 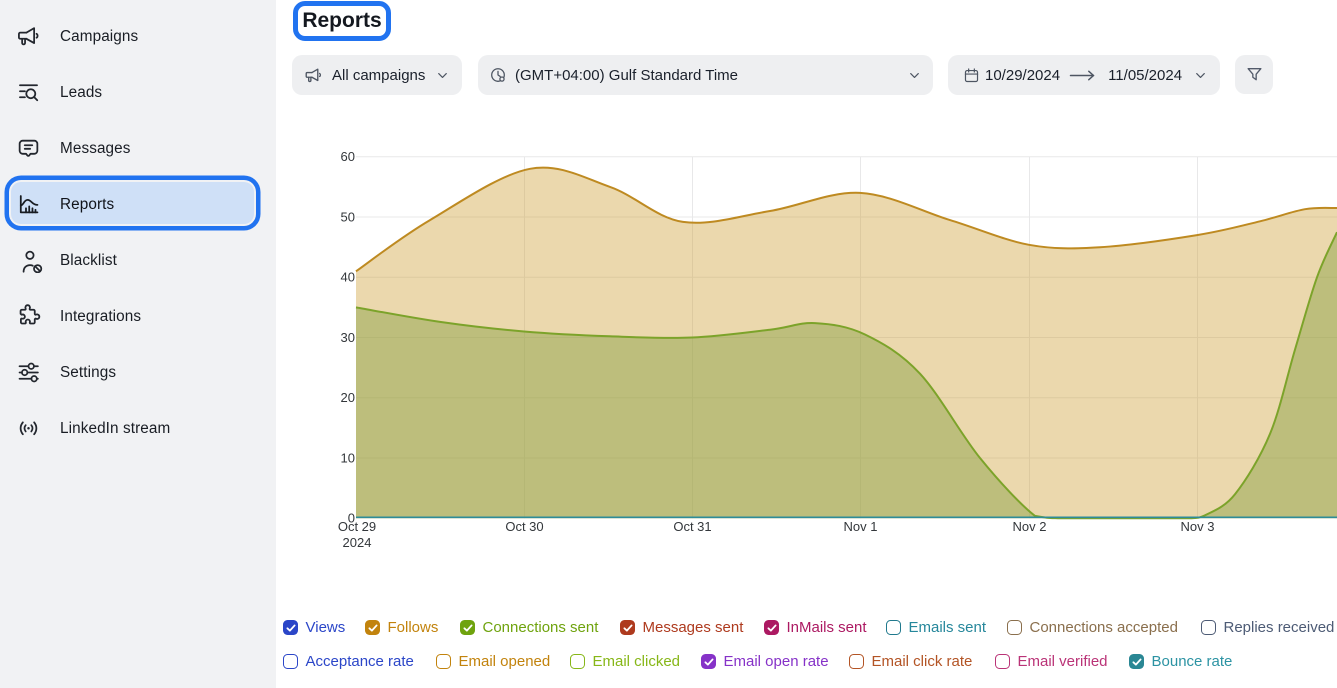 I want to click on svg-text: 0, so click(x=351, y=518).